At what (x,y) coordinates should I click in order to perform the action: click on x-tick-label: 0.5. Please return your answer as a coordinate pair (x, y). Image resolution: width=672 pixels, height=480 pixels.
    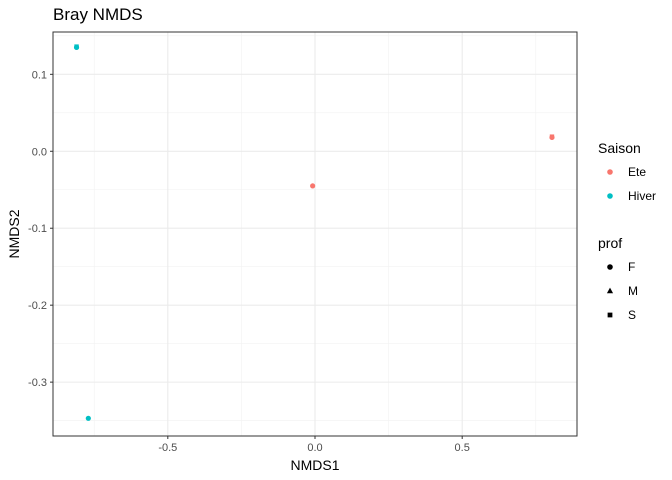
    Looking at the image, I should click on (462, 448).